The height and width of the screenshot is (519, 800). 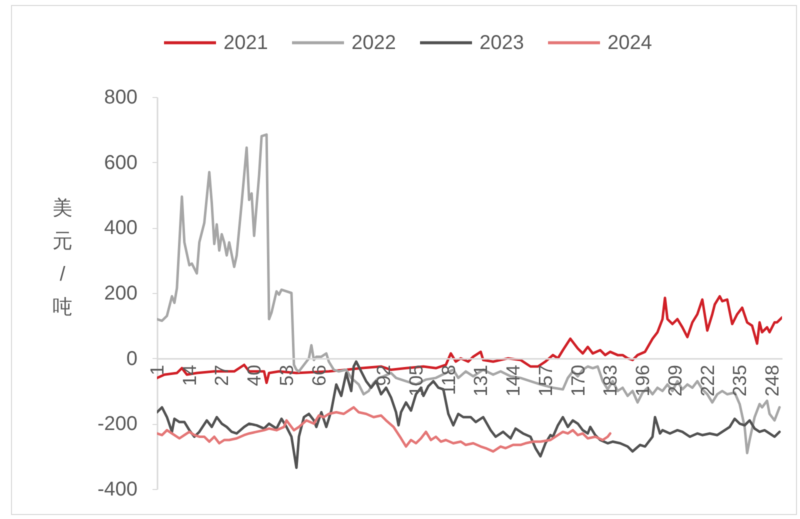 What do you see at coordinates (643, 380) in the screenshot?
I see `x-tick-label: 196` at bounding box center [643, 380].